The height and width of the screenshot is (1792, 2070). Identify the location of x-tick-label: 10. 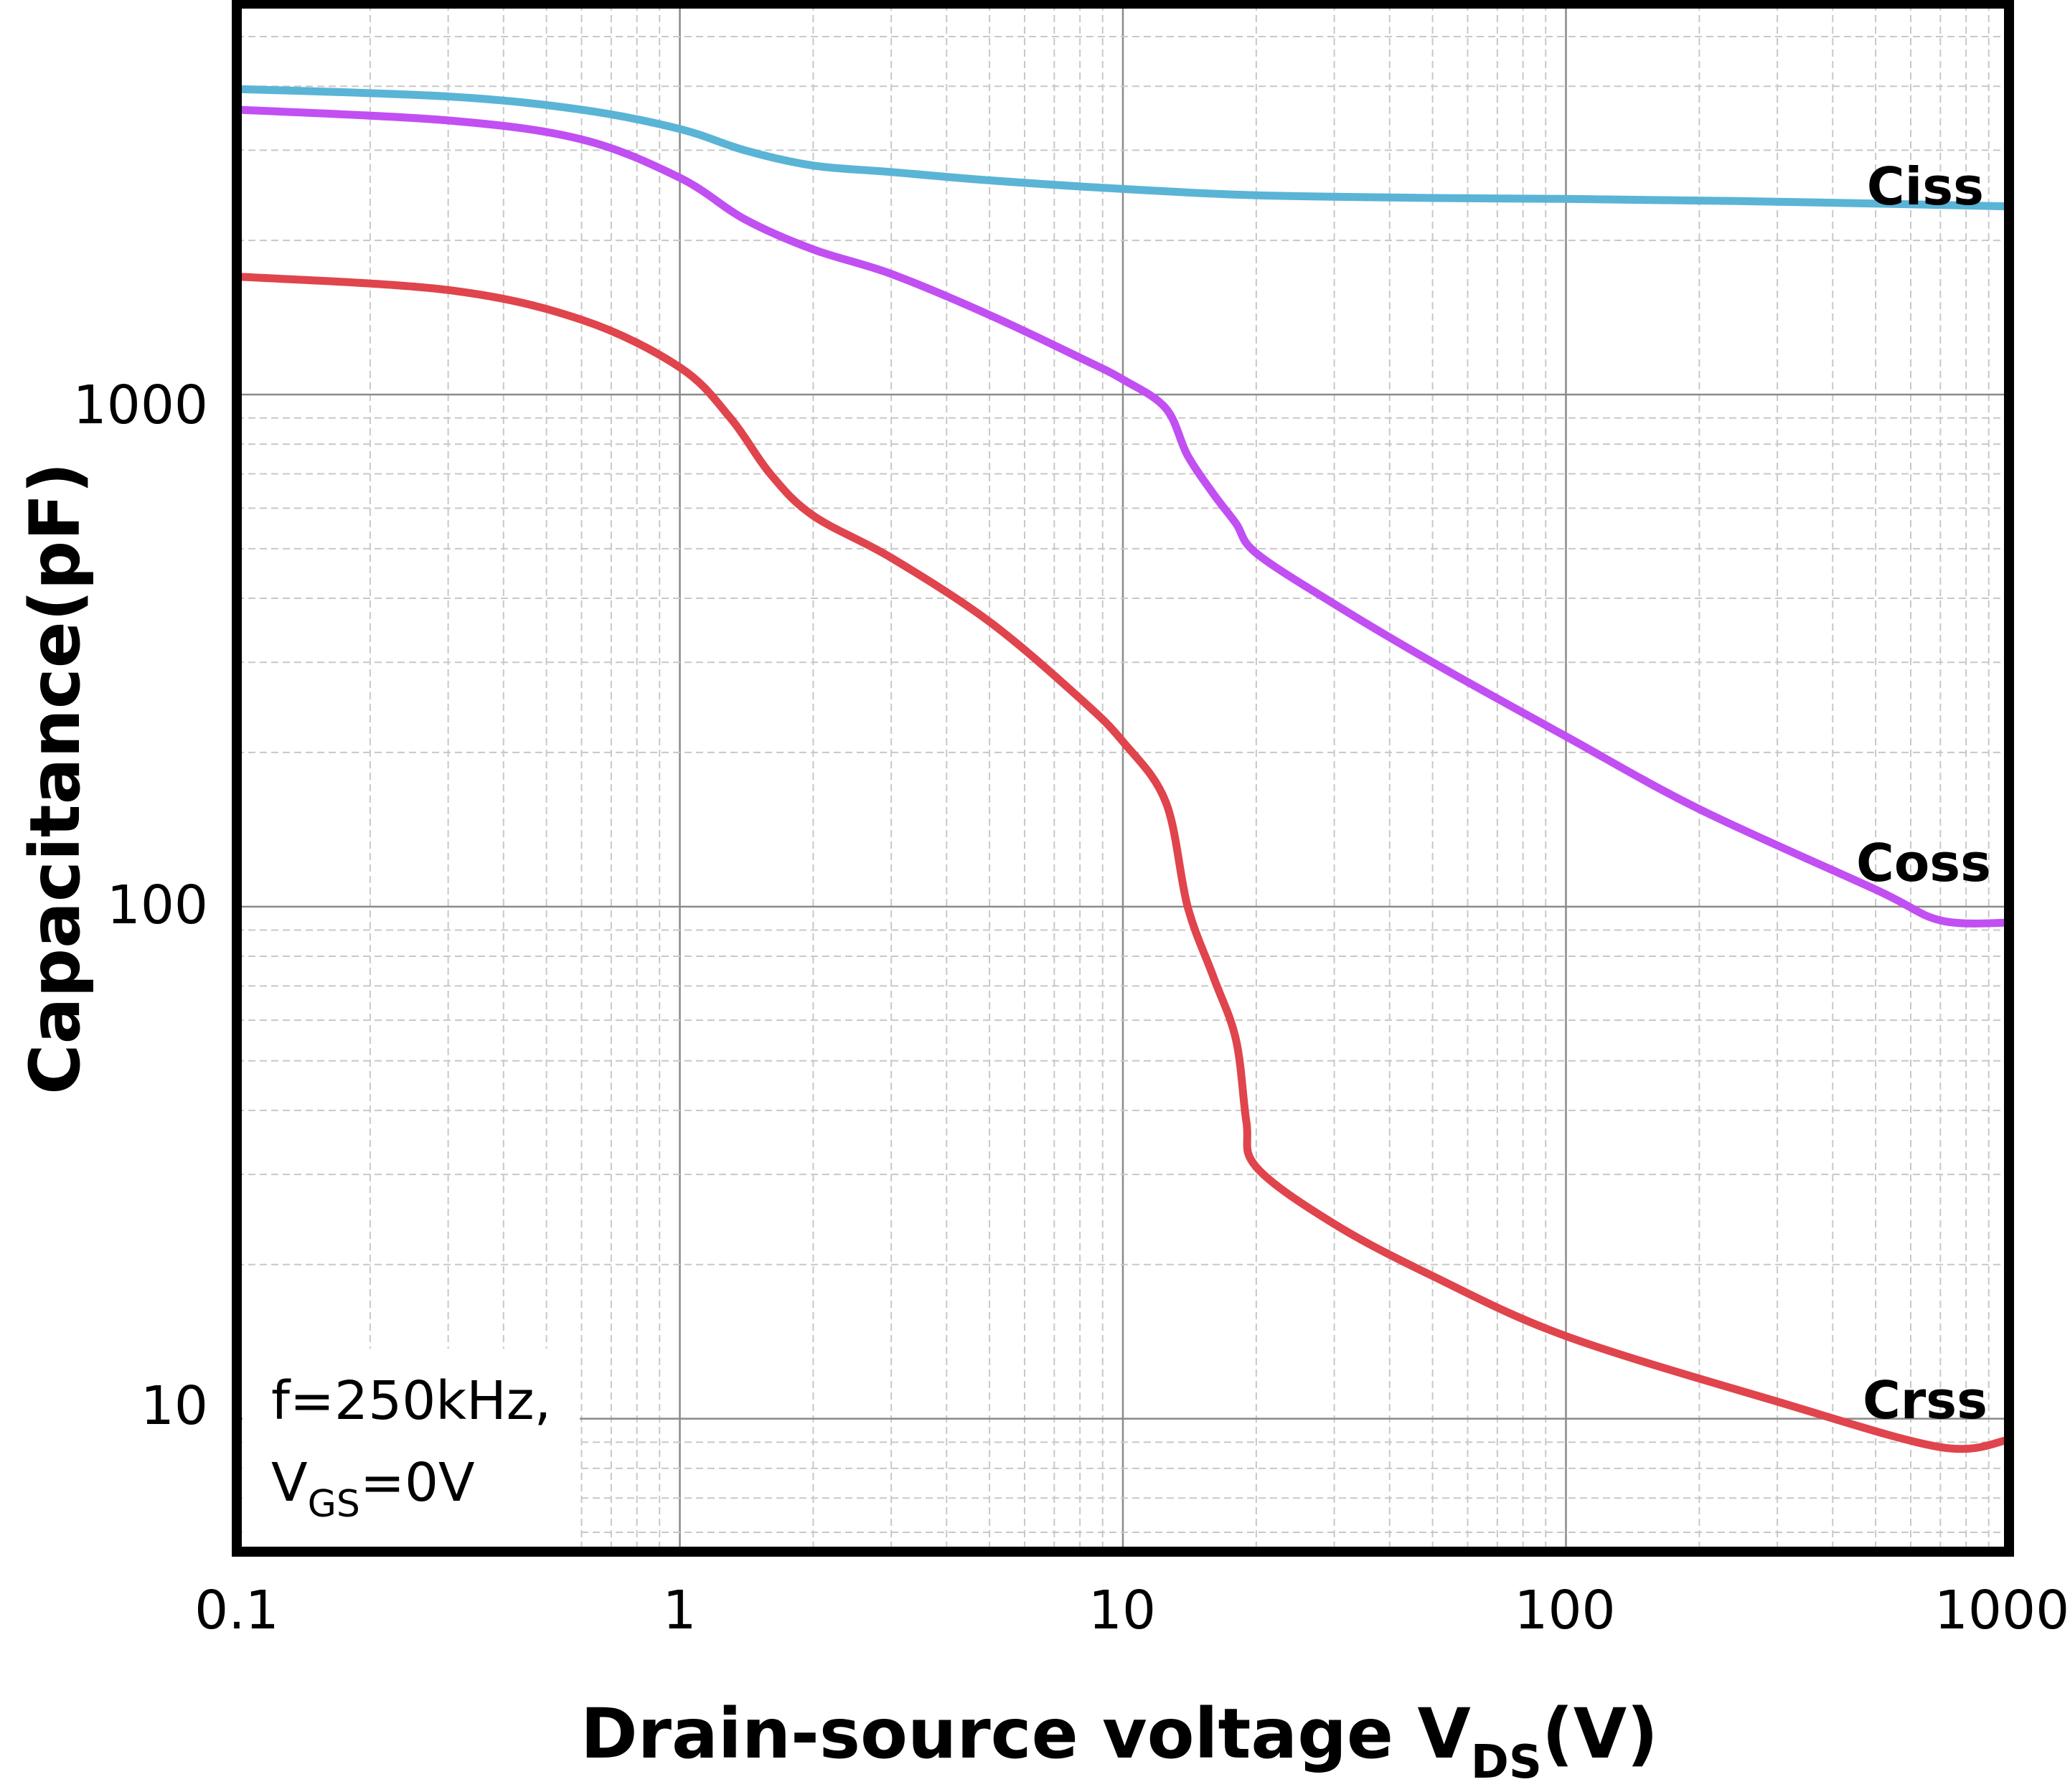
(1122, 1610).